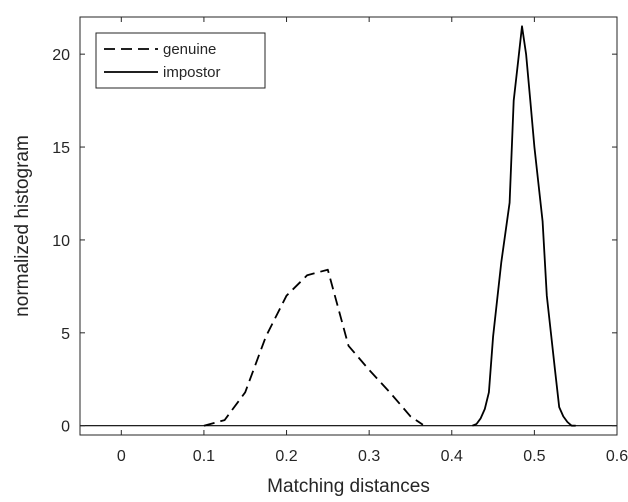  Describe the element at coordinates (204, 456) in the screenshot. I see `x-tick-label: 0.1` at that location.